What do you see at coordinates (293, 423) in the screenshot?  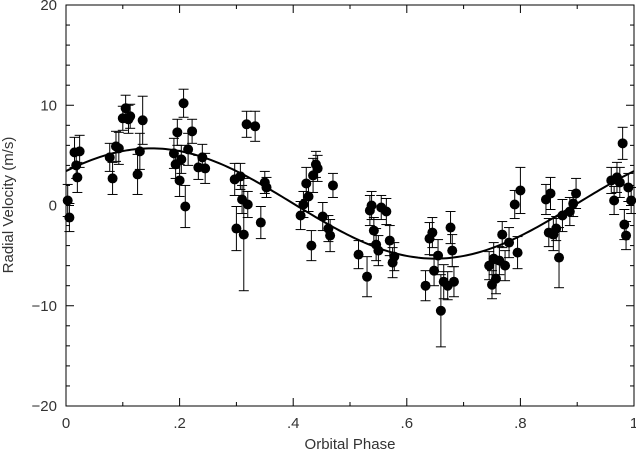 I see `x-tick-label: .4` at bounding box center [293, 423].